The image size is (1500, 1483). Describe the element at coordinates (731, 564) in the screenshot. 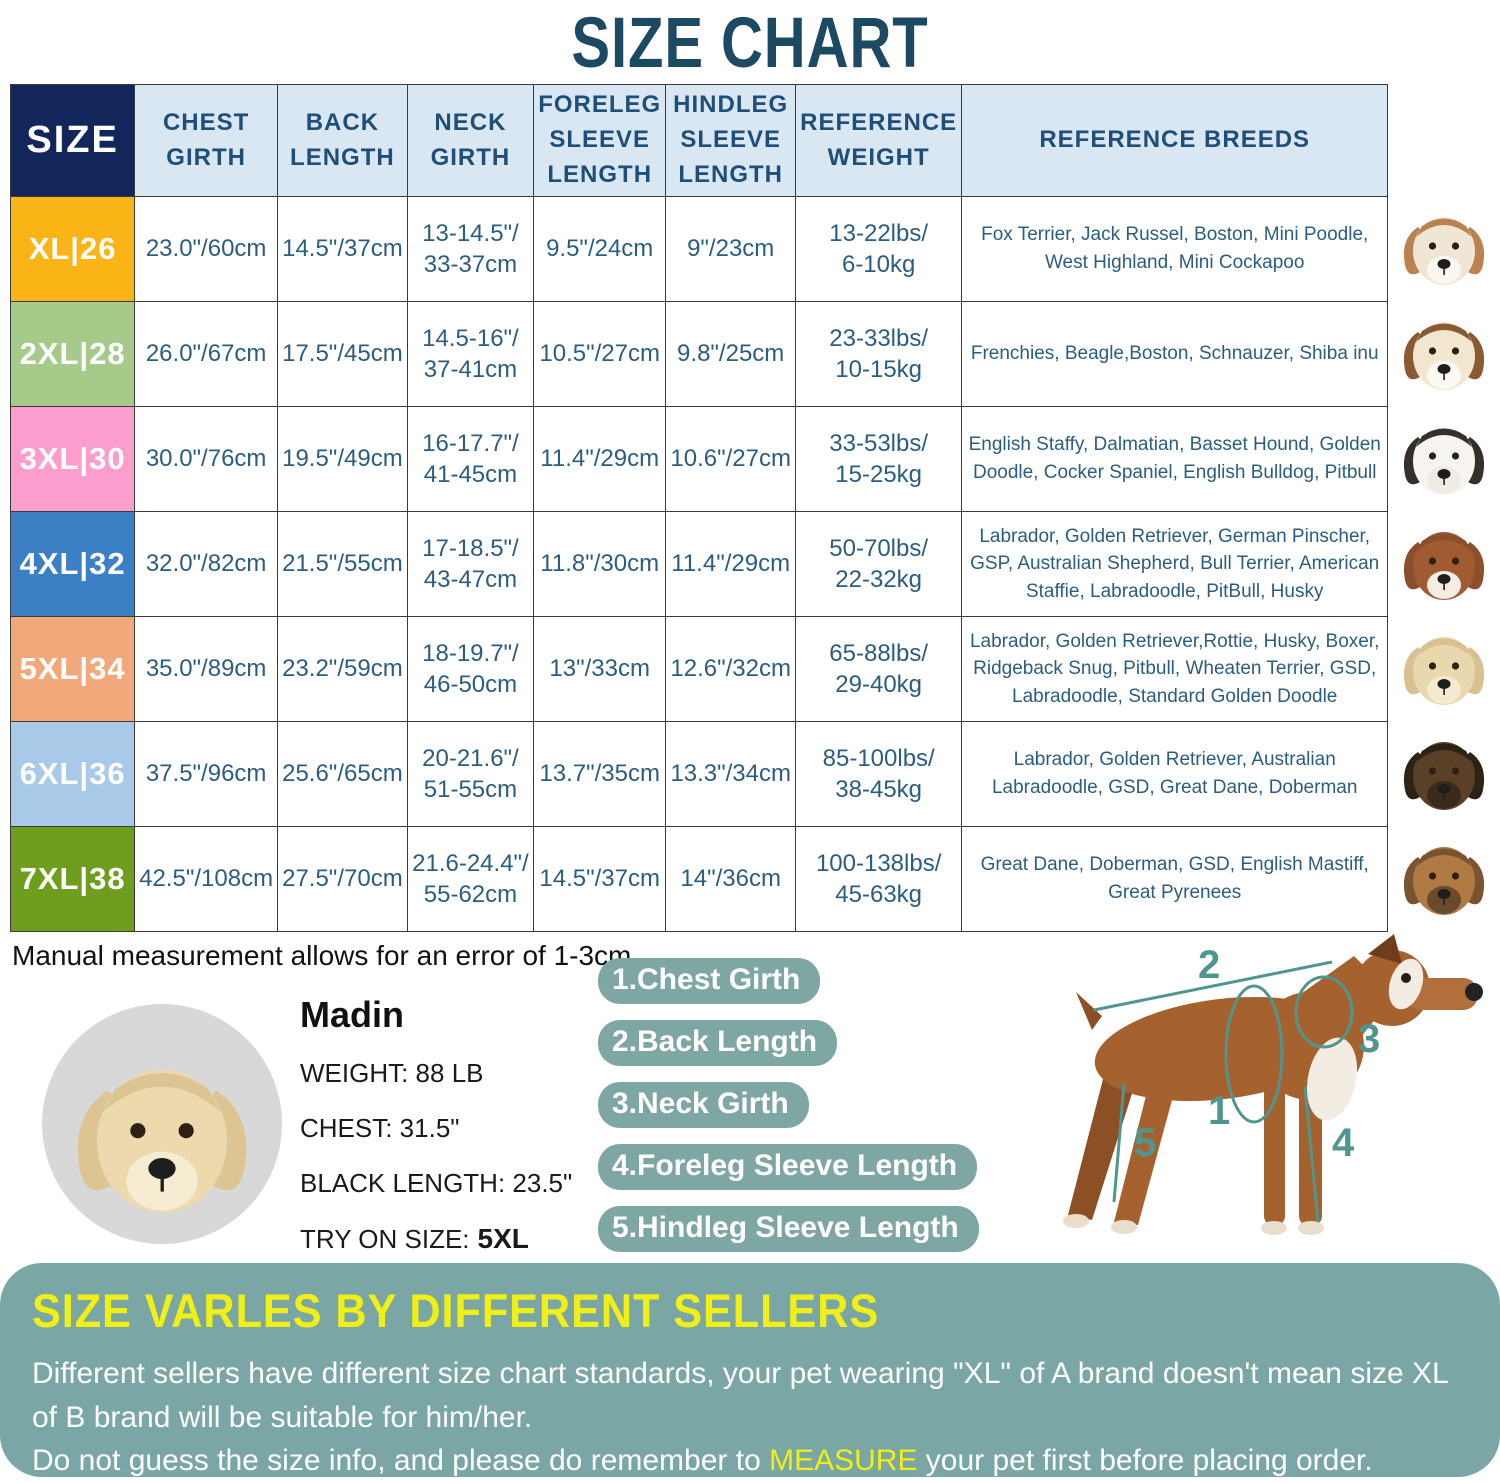

I see `hindleg-sleeve-value: 11.4"/29cm` at that location.